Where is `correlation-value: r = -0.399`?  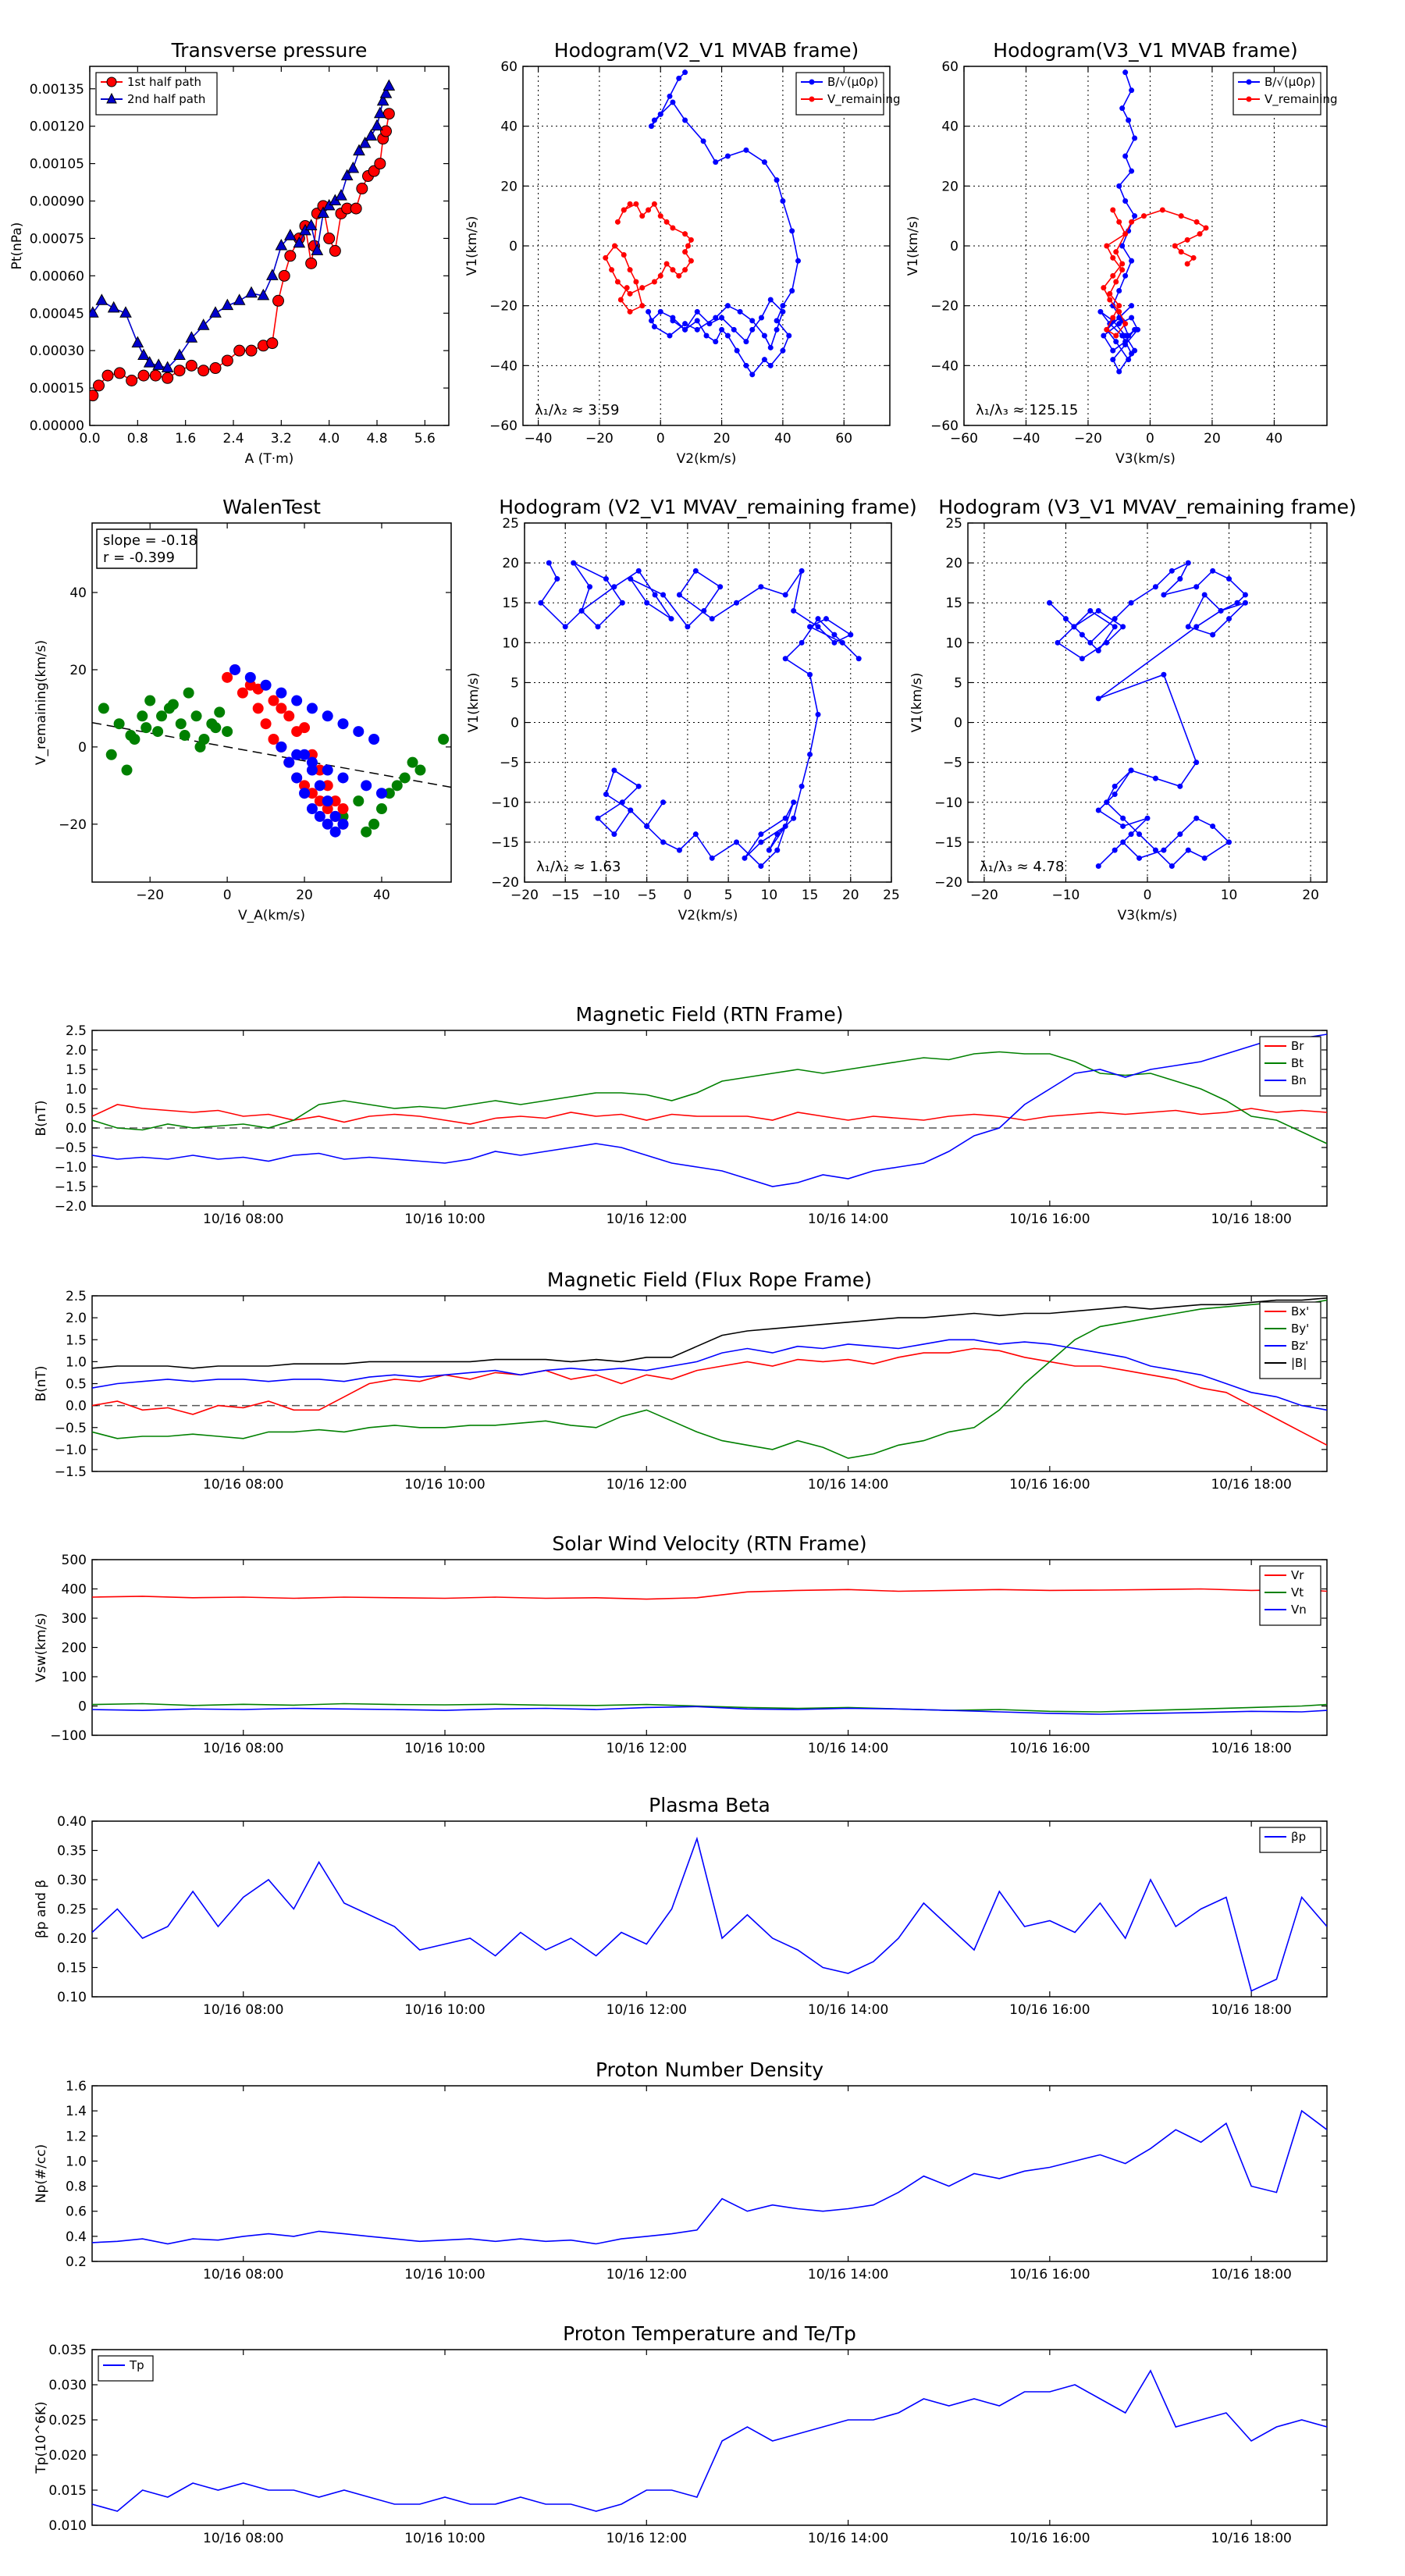 correlation-value: r = -0.399 is located at coordinates (139, 558).